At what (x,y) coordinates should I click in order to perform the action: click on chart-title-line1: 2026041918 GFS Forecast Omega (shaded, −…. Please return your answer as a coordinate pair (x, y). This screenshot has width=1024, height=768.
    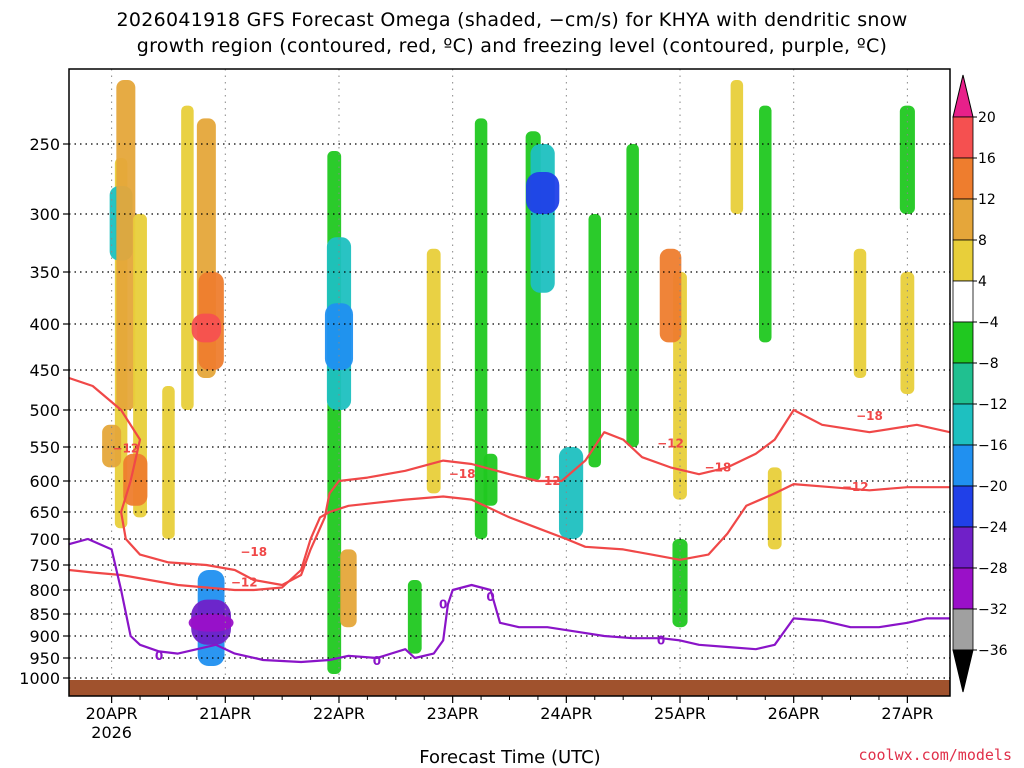
    Looking at the image, I should click on (511, 20).